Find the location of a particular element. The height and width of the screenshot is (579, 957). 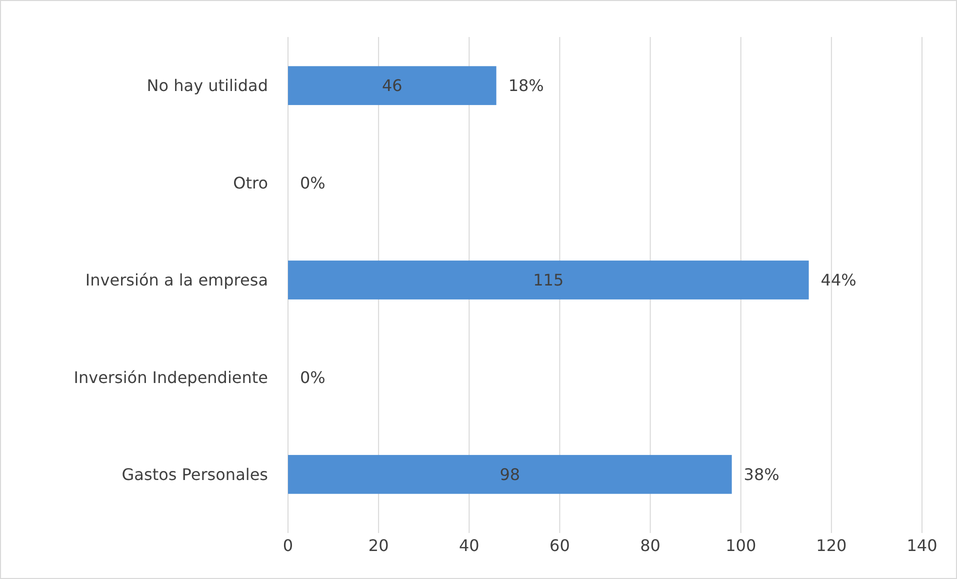

annotation: 38% is located at coordinates (762, 474).